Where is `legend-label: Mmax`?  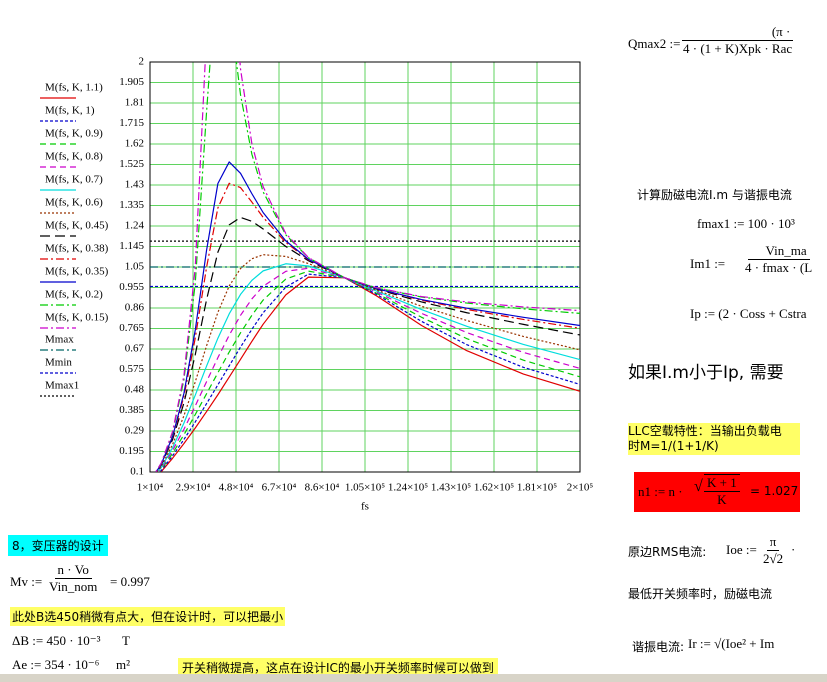 legend-label: Mmax is located at coordinates (59, 340).